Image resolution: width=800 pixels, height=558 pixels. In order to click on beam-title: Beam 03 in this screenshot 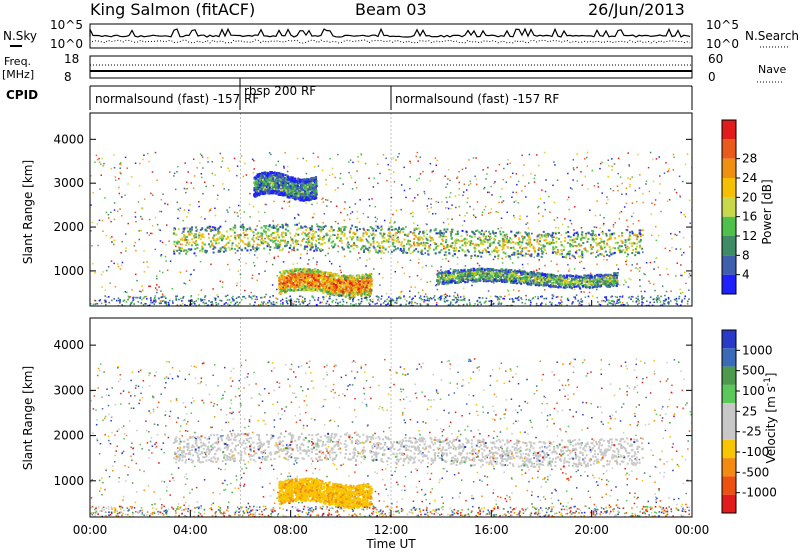, I will do `click(391, 9)`.